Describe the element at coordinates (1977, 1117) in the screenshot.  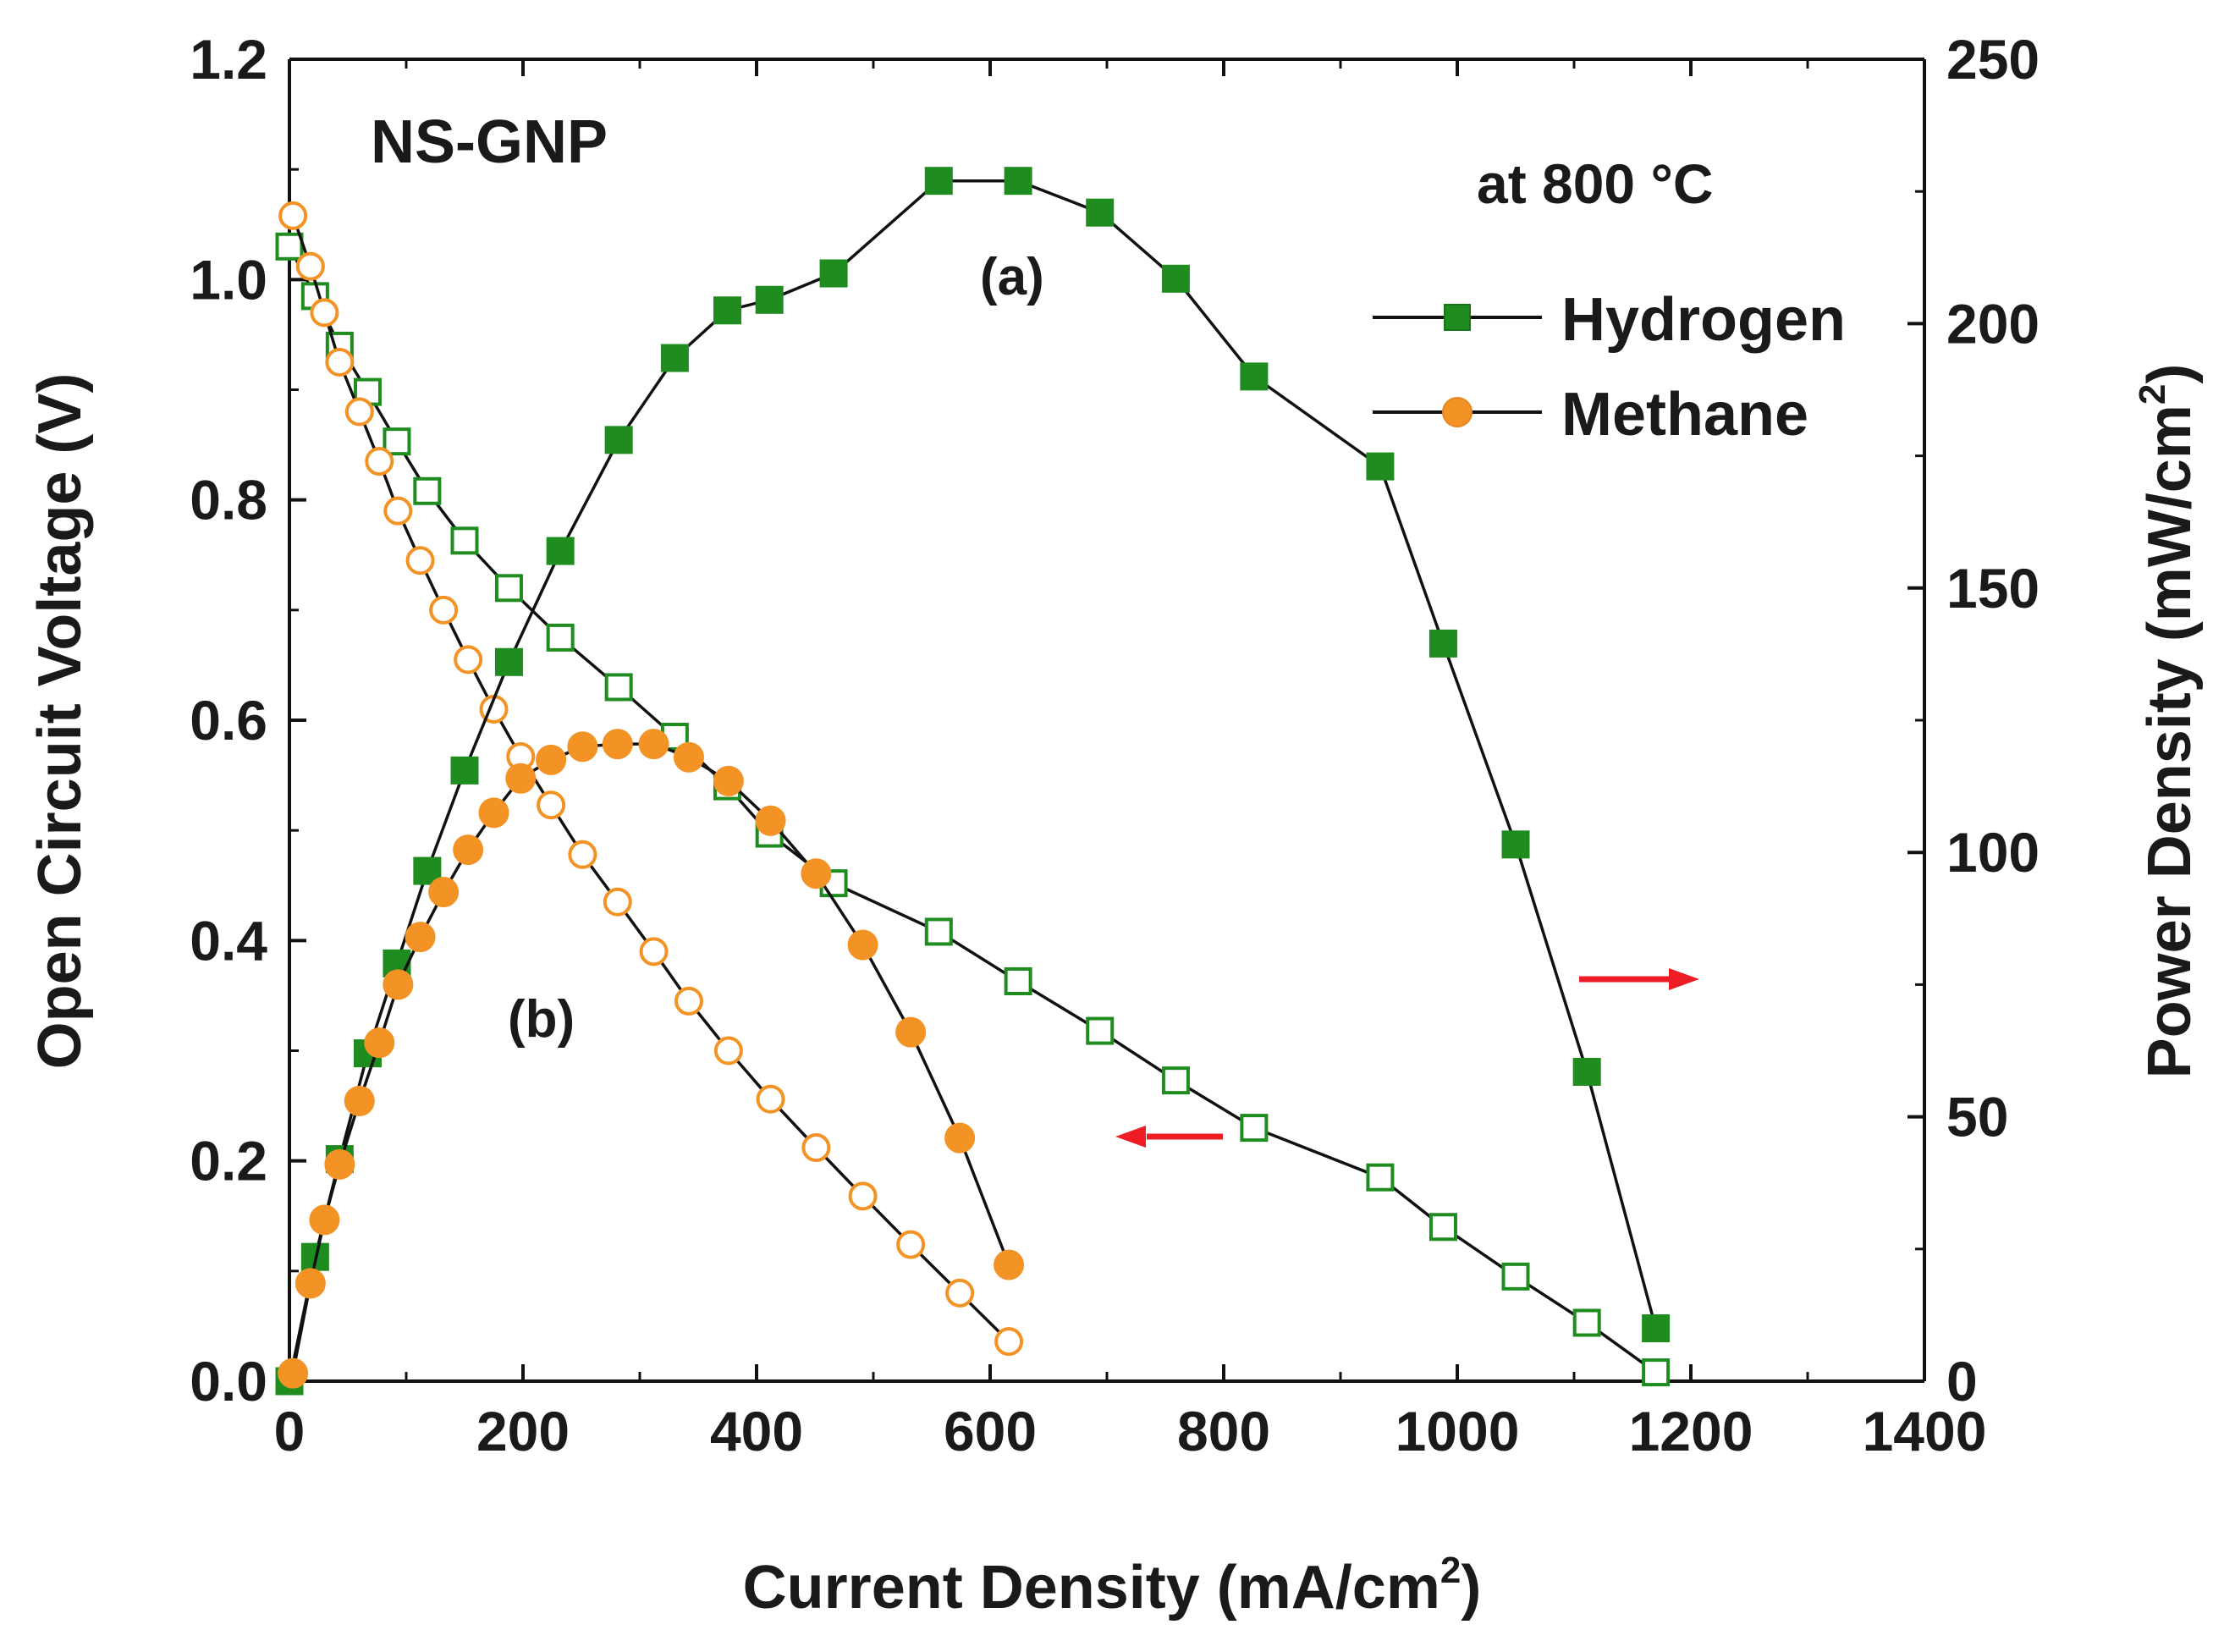
I see `y-right-tick-label-1: 50` at that location.